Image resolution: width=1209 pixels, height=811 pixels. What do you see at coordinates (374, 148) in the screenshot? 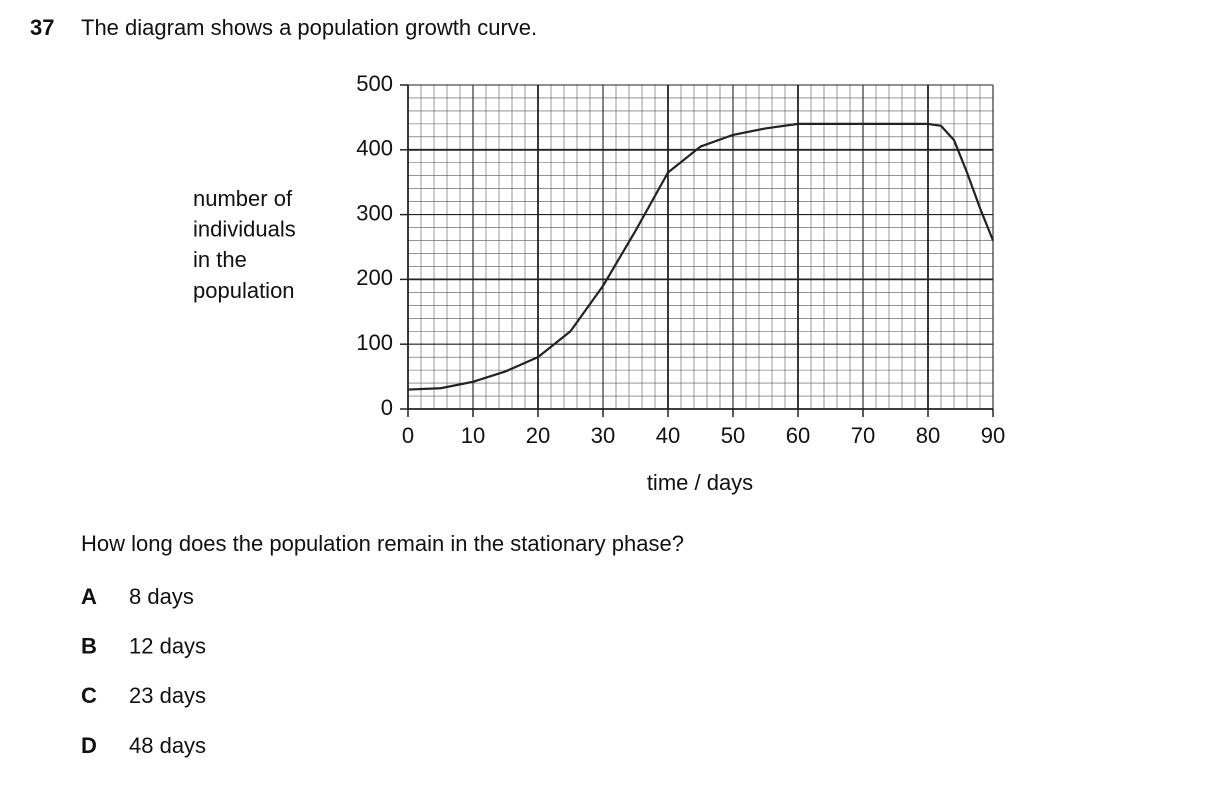
I see `y-tick-label: 400` at bounding box center [374, 148].